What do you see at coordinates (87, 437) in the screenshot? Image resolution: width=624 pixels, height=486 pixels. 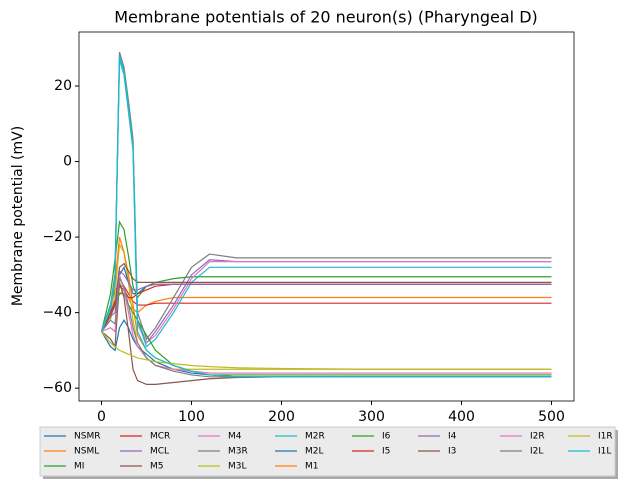 I see `legend-label: NSMR` at bounding box center [87, 437].